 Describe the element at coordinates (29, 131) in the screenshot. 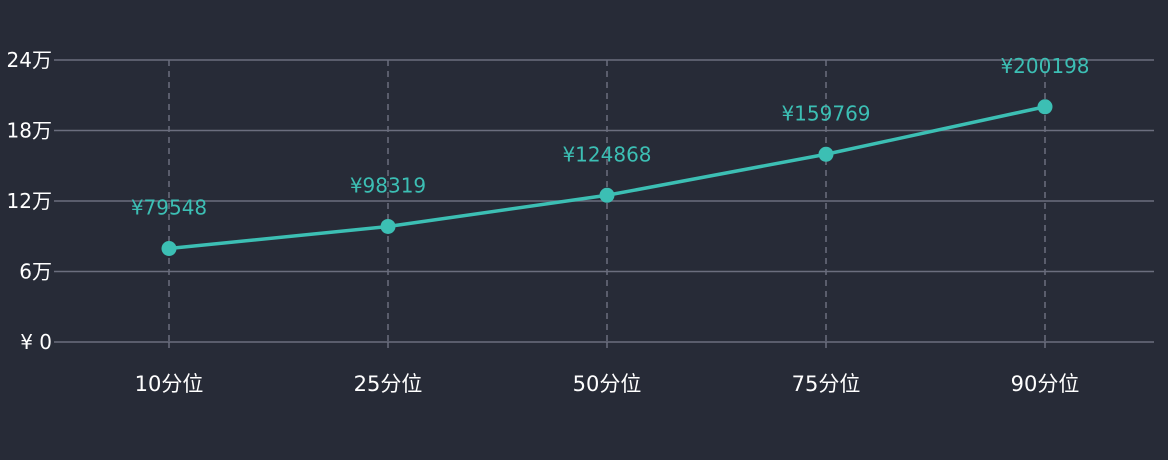

I see `y-tick-label: 18万` at that location.